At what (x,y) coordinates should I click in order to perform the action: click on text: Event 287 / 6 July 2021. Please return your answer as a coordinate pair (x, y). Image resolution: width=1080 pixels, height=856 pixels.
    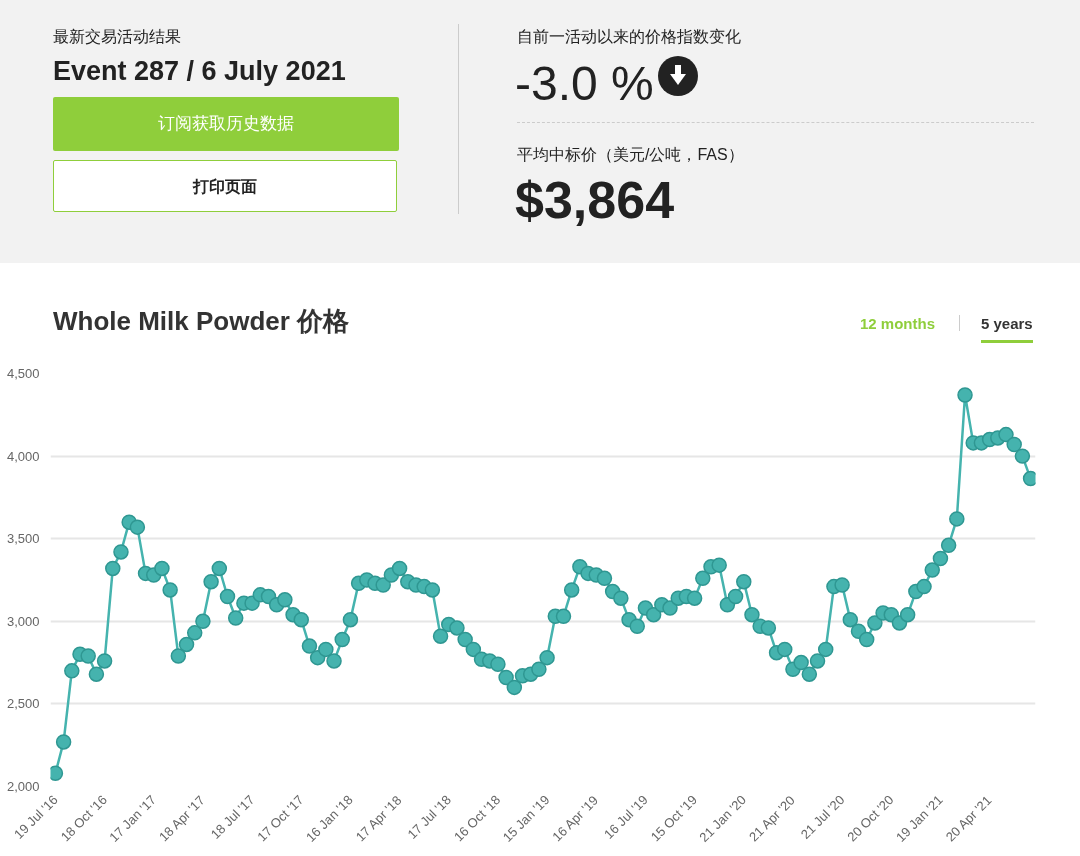
    Looking at the image, I should click on (199, 71).